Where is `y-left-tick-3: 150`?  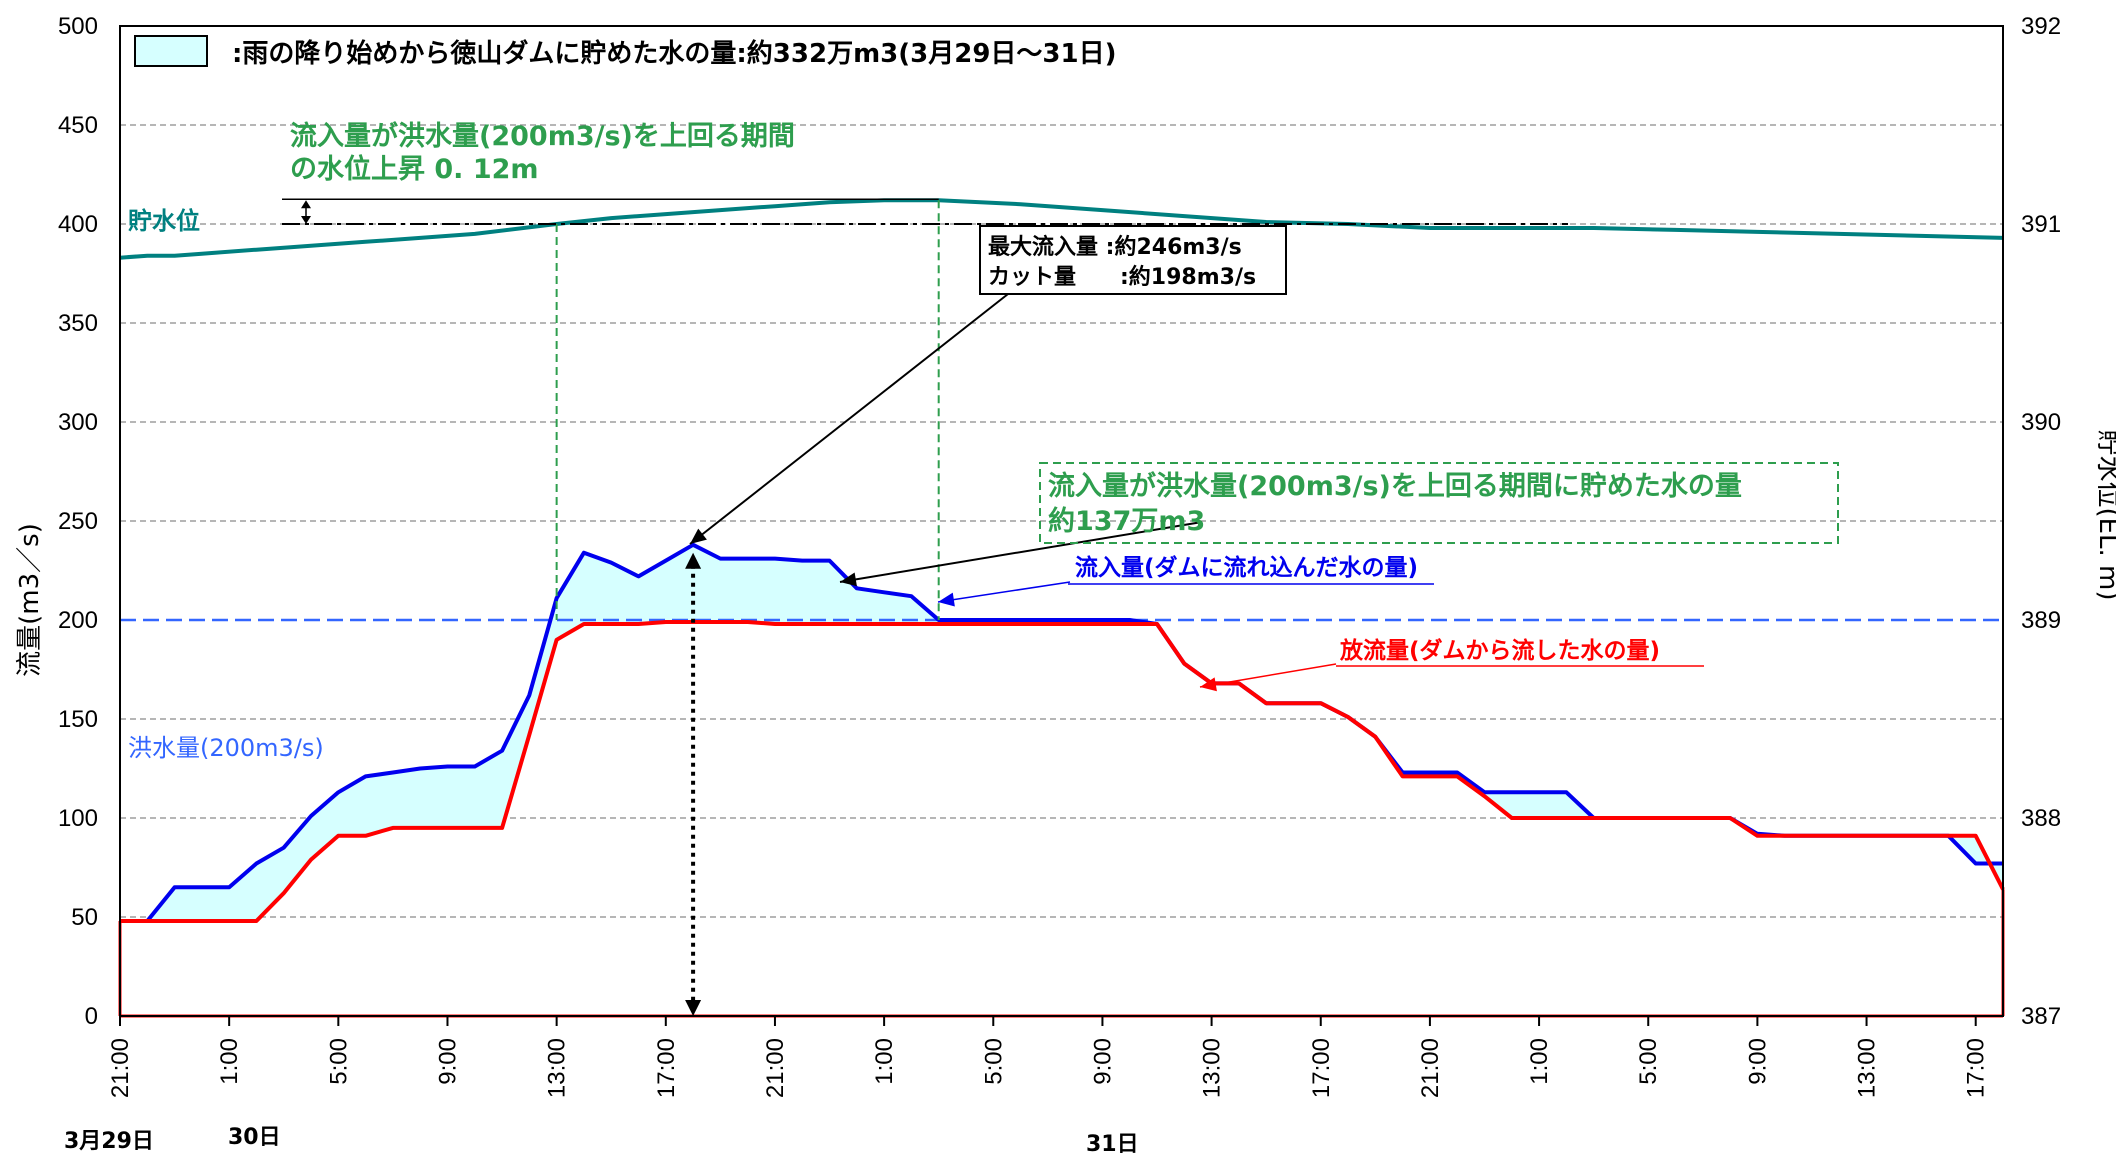
y-left-tick-3: 150 is located at coordinates (78, 719).